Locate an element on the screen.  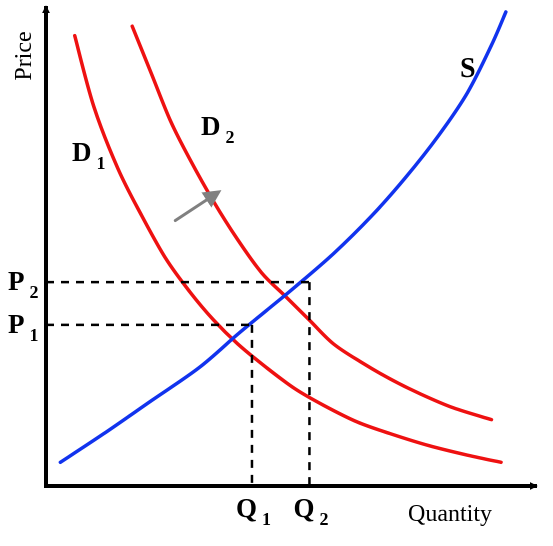
quantity-label-2-main: Q is located at coordinates (303, 508).